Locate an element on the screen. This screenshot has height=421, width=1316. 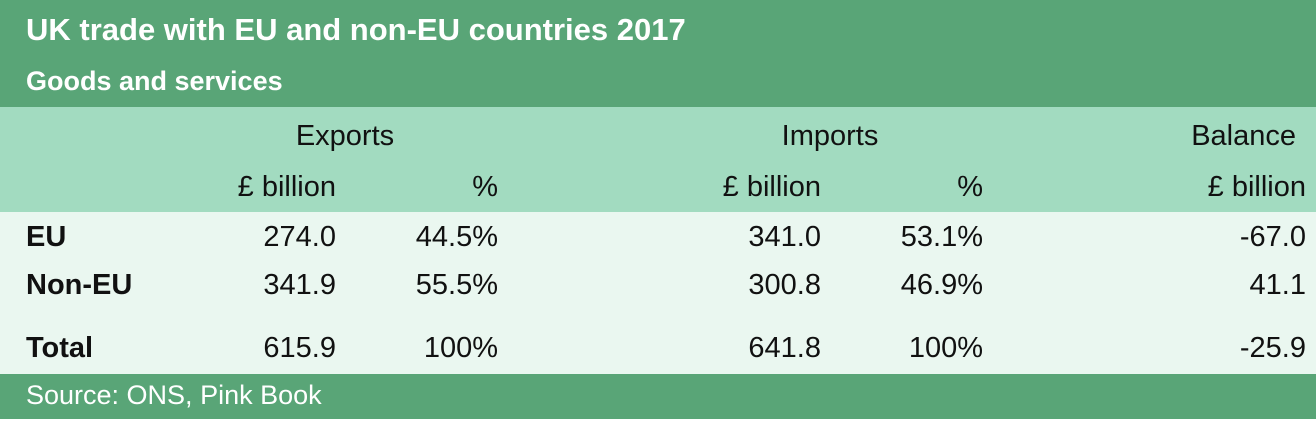
unit-header-exports-percent: % is located at coordinates (485, 187).